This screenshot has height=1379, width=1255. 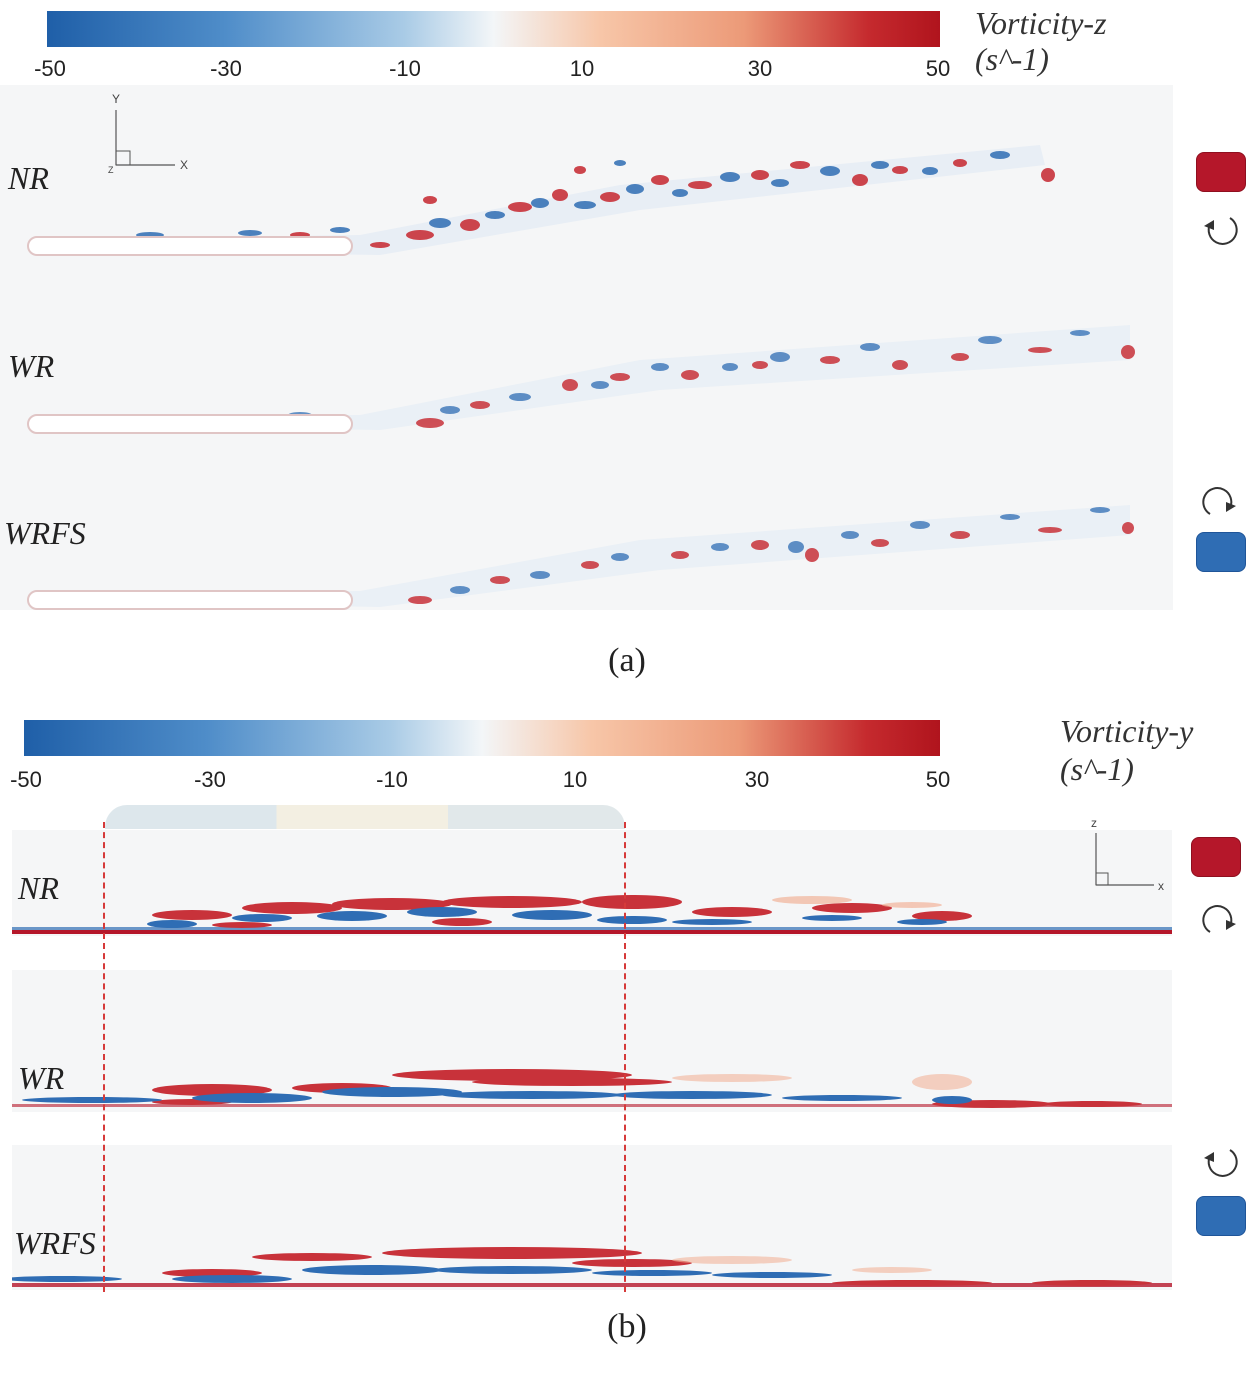 I want to click on colorbar-b-tick: 10, so click(x=575, y=779).